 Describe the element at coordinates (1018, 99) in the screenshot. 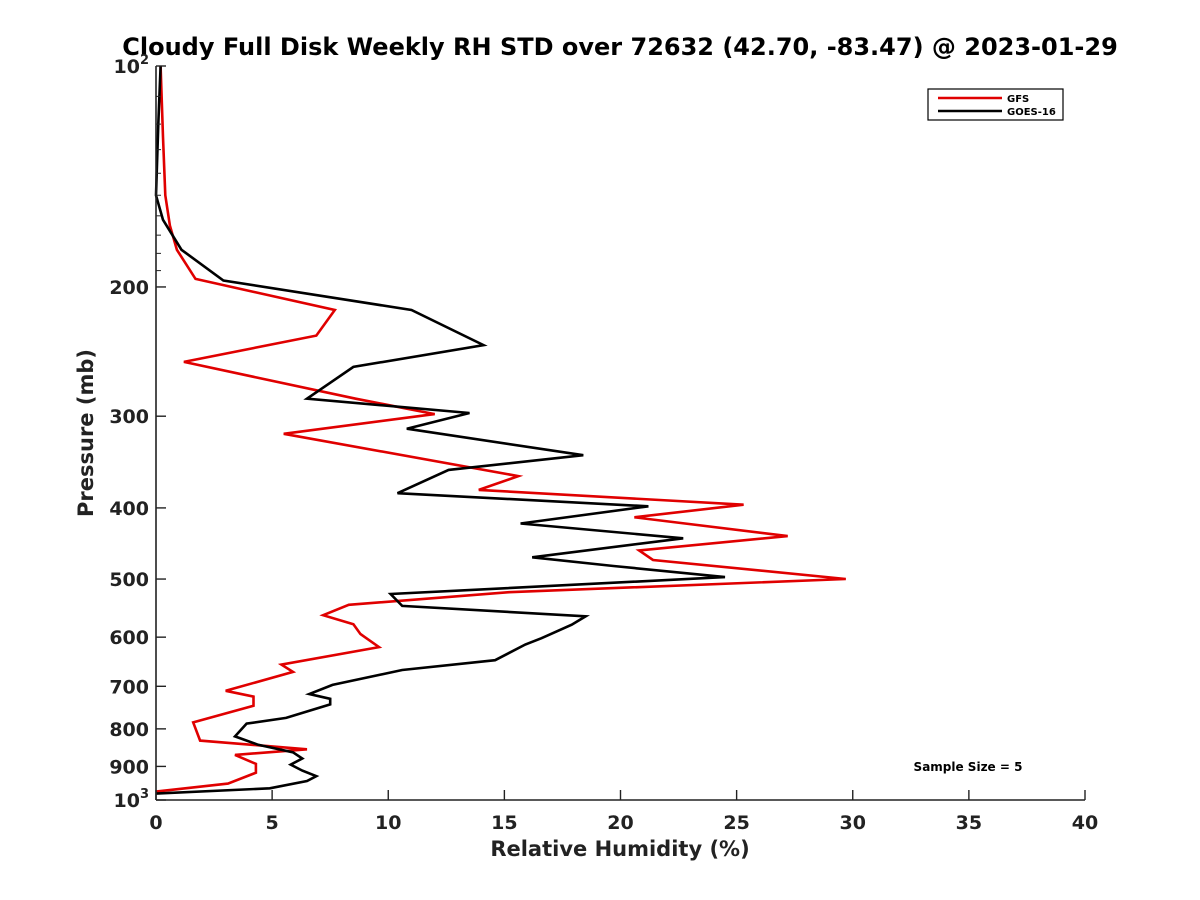

I see `legend-label-gfs: GFS` at that location.